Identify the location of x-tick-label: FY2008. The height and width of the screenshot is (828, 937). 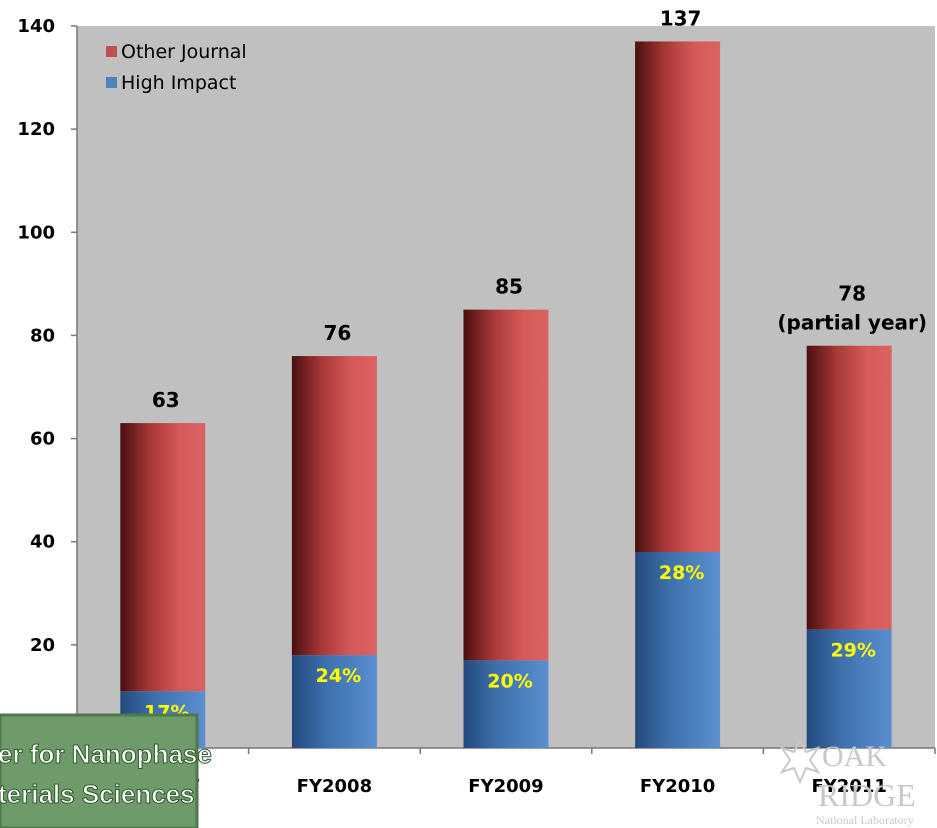
(334, 786).